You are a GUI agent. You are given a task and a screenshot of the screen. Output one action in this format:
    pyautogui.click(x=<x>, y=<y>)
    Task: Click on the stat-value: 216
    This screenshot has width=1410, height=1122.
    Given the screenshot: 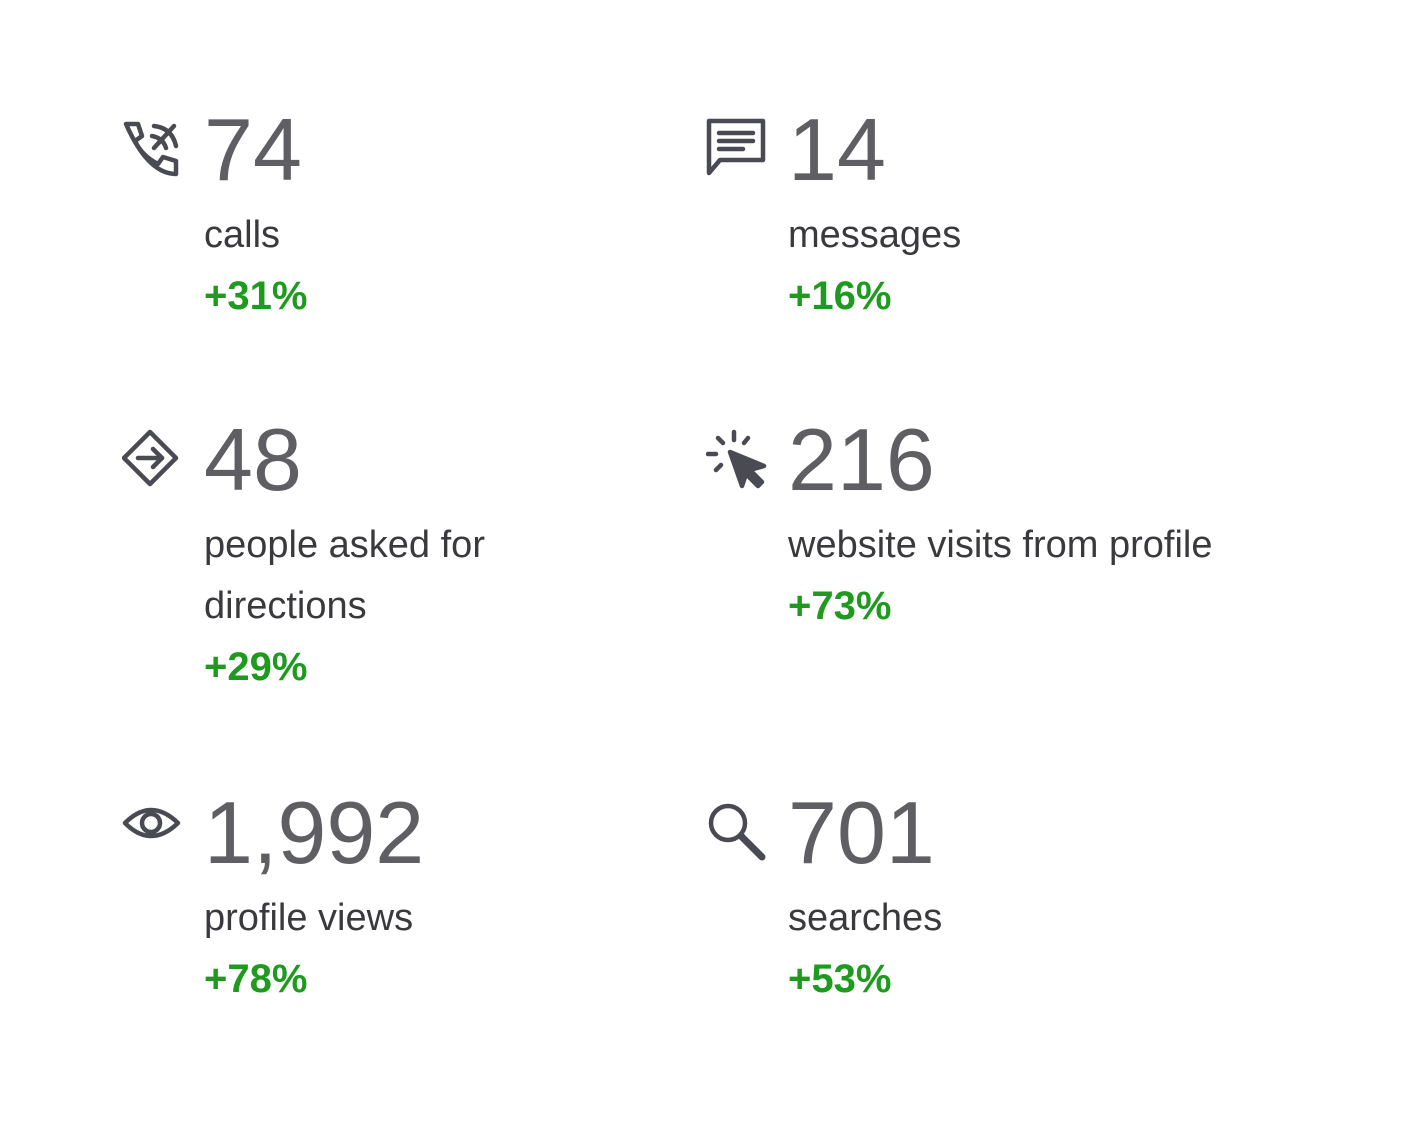 What is the action you would take?
    pyautogui.click(x=861, y=459)
    